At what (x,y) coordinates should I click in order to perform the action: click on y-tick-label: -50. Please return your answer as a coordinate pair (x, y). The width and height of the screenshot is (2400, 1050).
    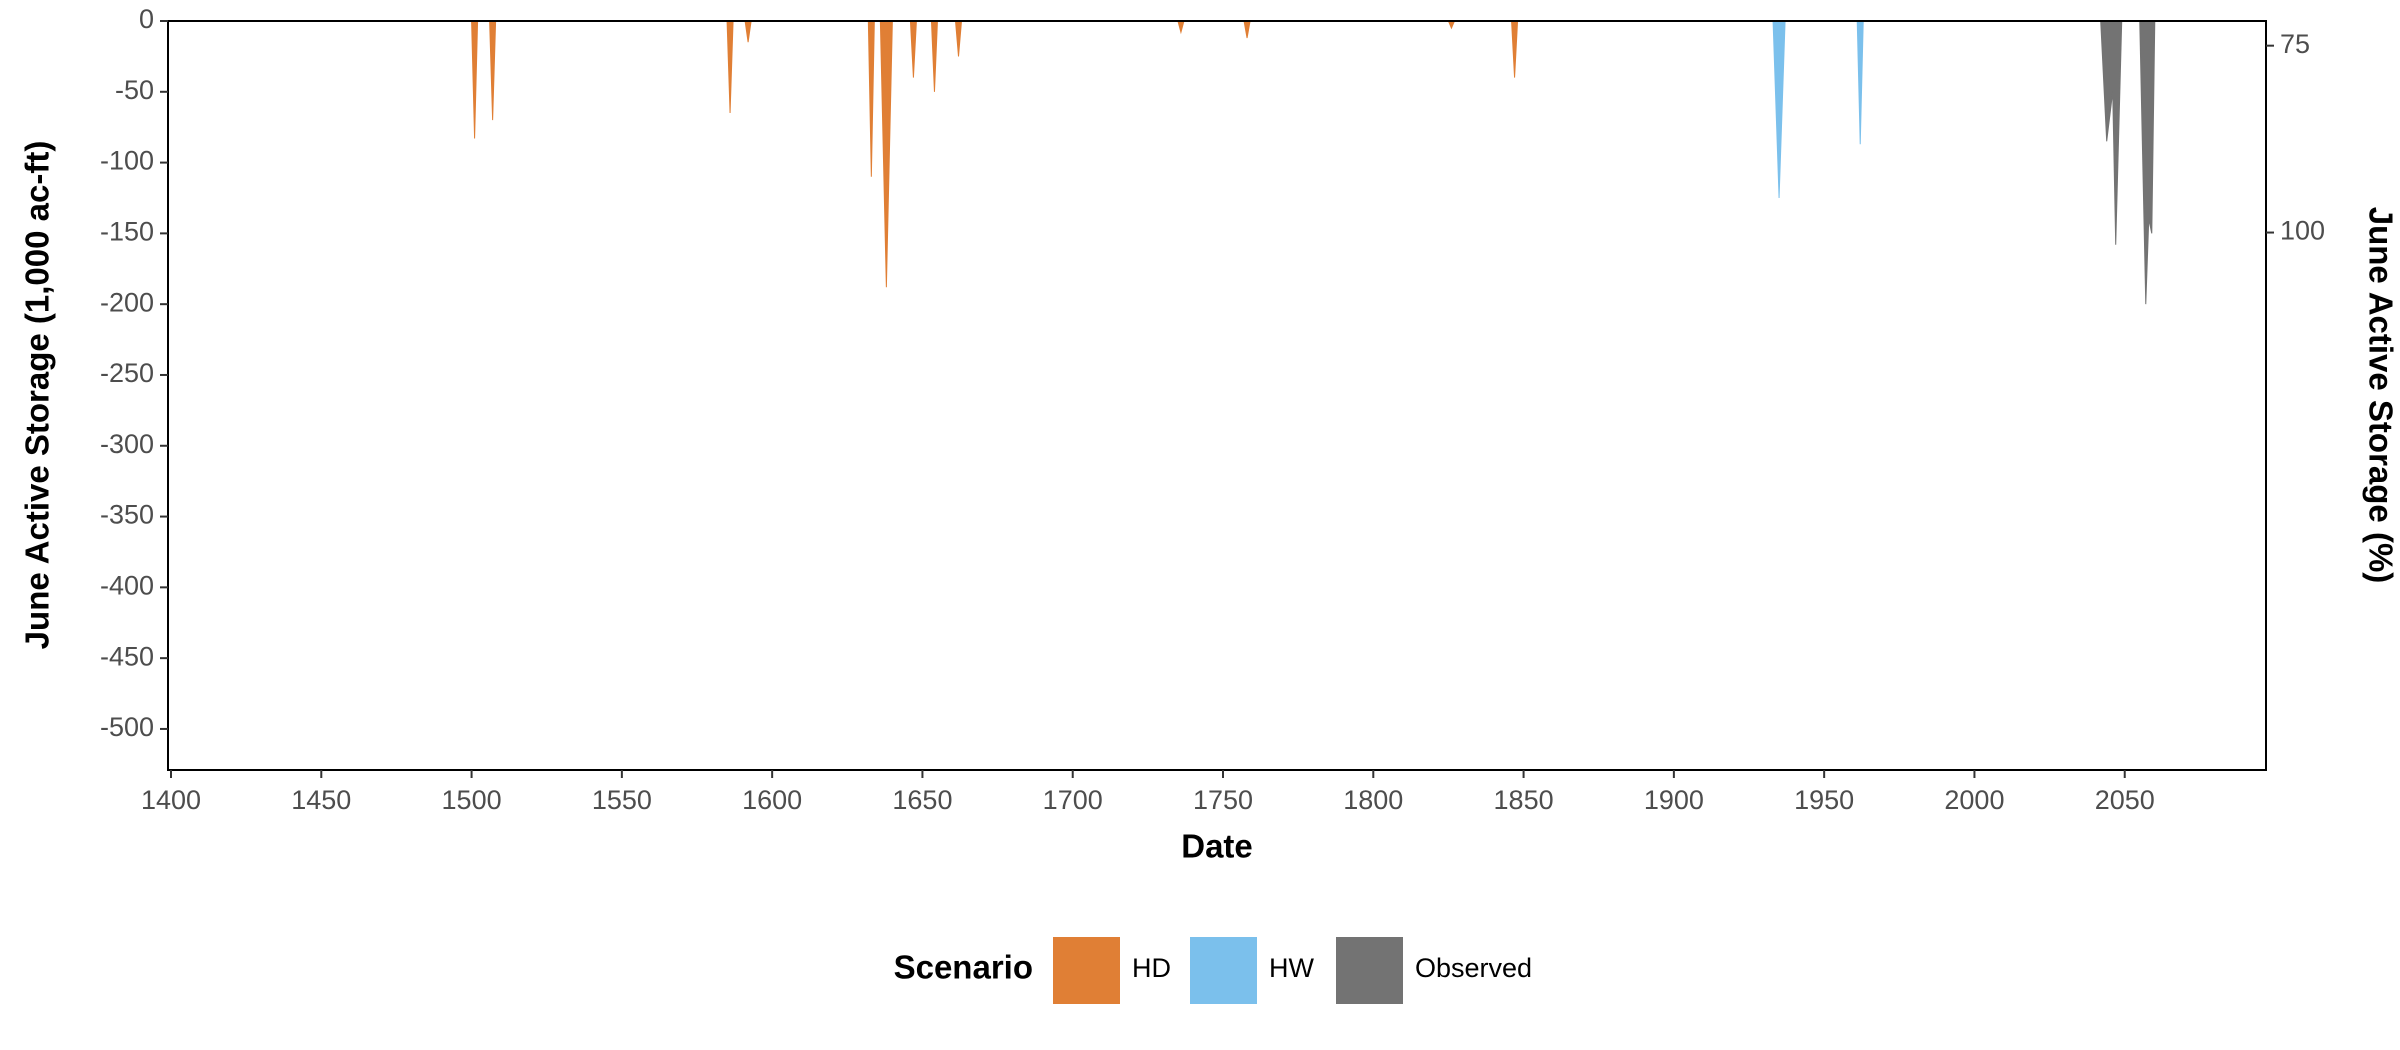
    Looking at the image, I should click on (134, 90).